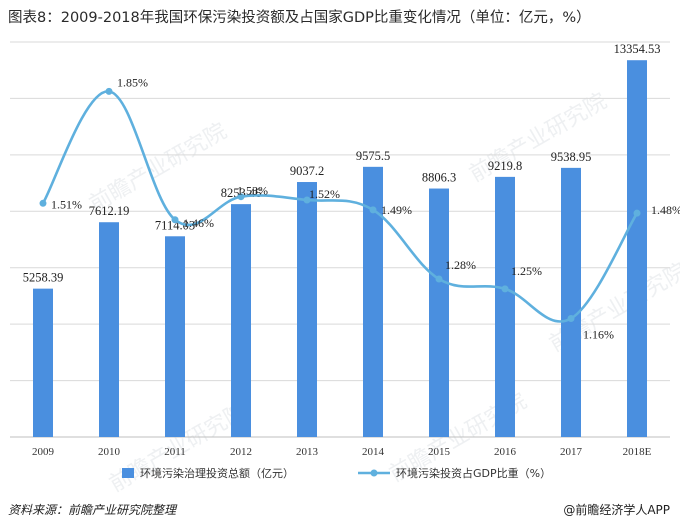 This screenshot has width=680, height=524. Describe the element at coordinates (307, 452) in the screenshot. I see `x-tick-label: 2013` at that location.